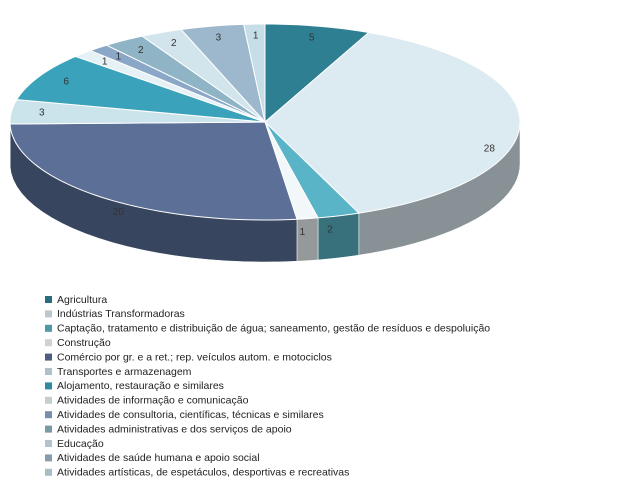  What do you see at coordinates (66, 82) in the screenshot?
I see `data-label: 6` at bounding box center [66, 82].